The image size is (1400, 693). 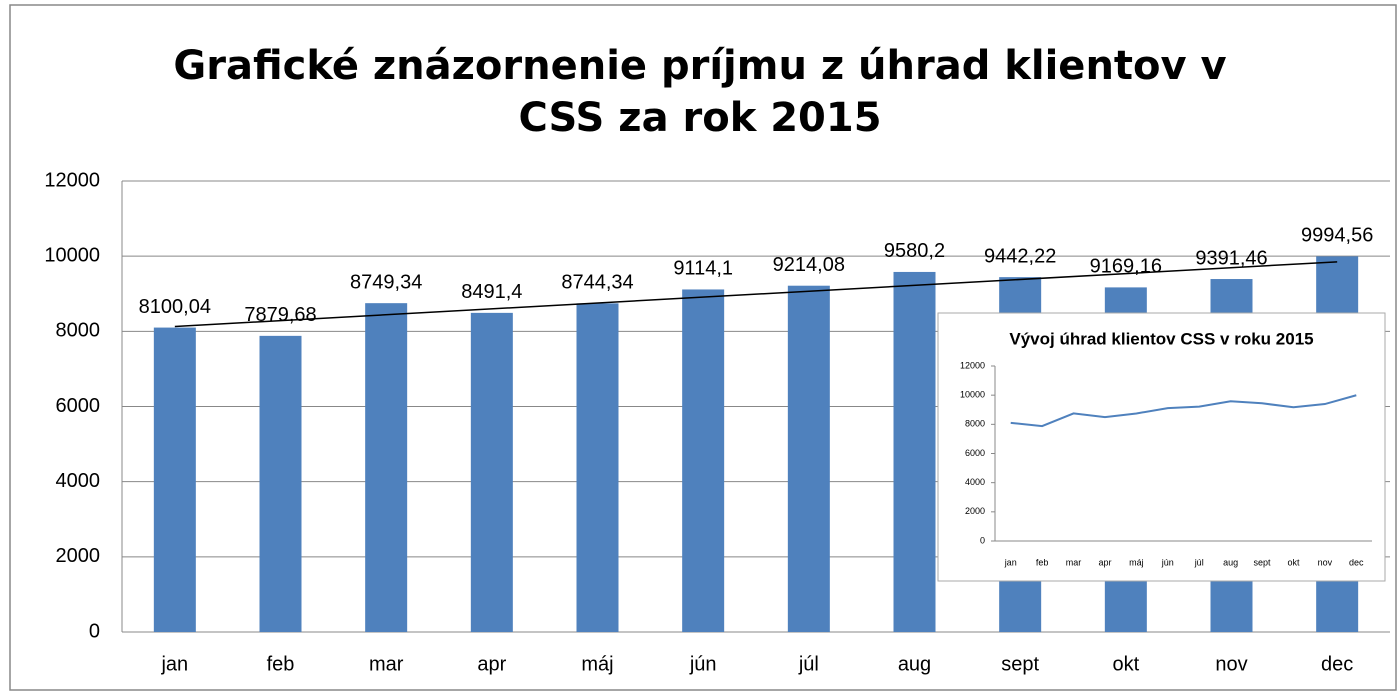 What do you see at coordinates (1161, 338) in the screenshot?
I see `inset-title: Vývoj úhrad klientov CSS v roku 2015` at bounding box center [1161, 338].